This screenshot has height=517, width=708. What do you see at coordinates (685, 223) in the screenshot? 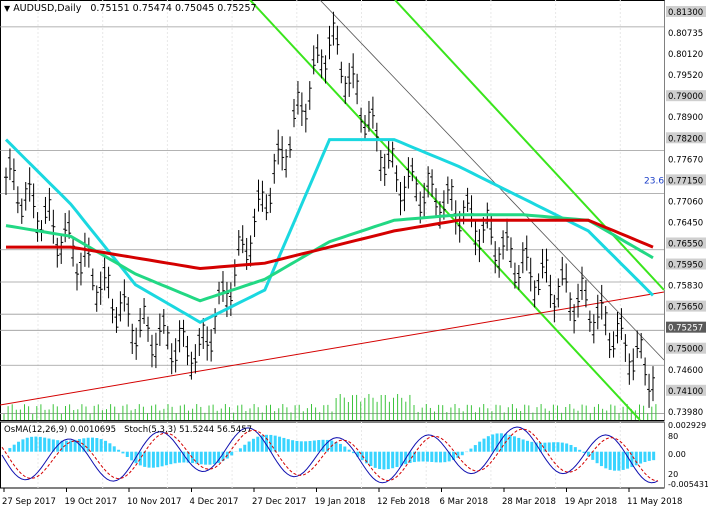
I see `price-axis-label: 0.76450` at bounding box center [685, 223].